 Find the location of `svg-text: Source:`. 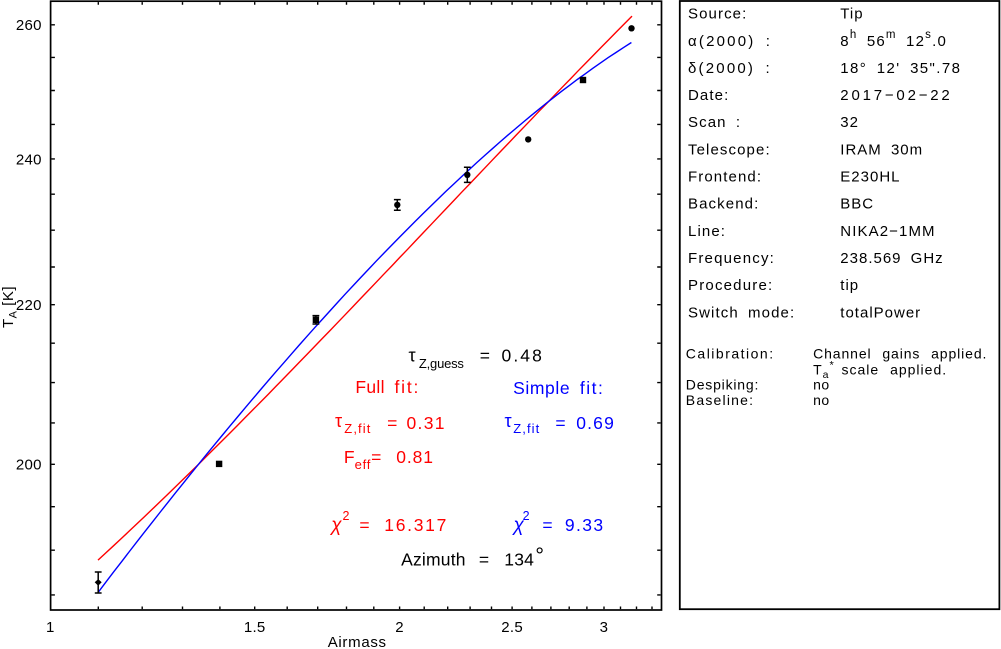

svg-text: Source: is located at coordinates (717, 14).